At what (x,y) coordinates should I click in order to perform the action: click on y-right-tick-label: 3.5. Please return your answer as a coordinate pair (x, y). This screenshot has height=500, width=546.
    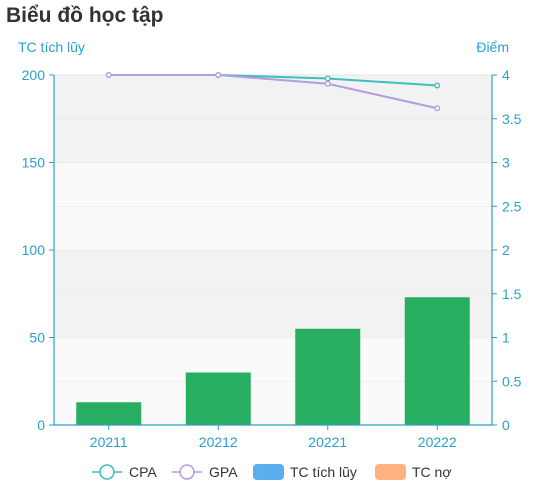
    Looking at the image, I should click on (512, 119).